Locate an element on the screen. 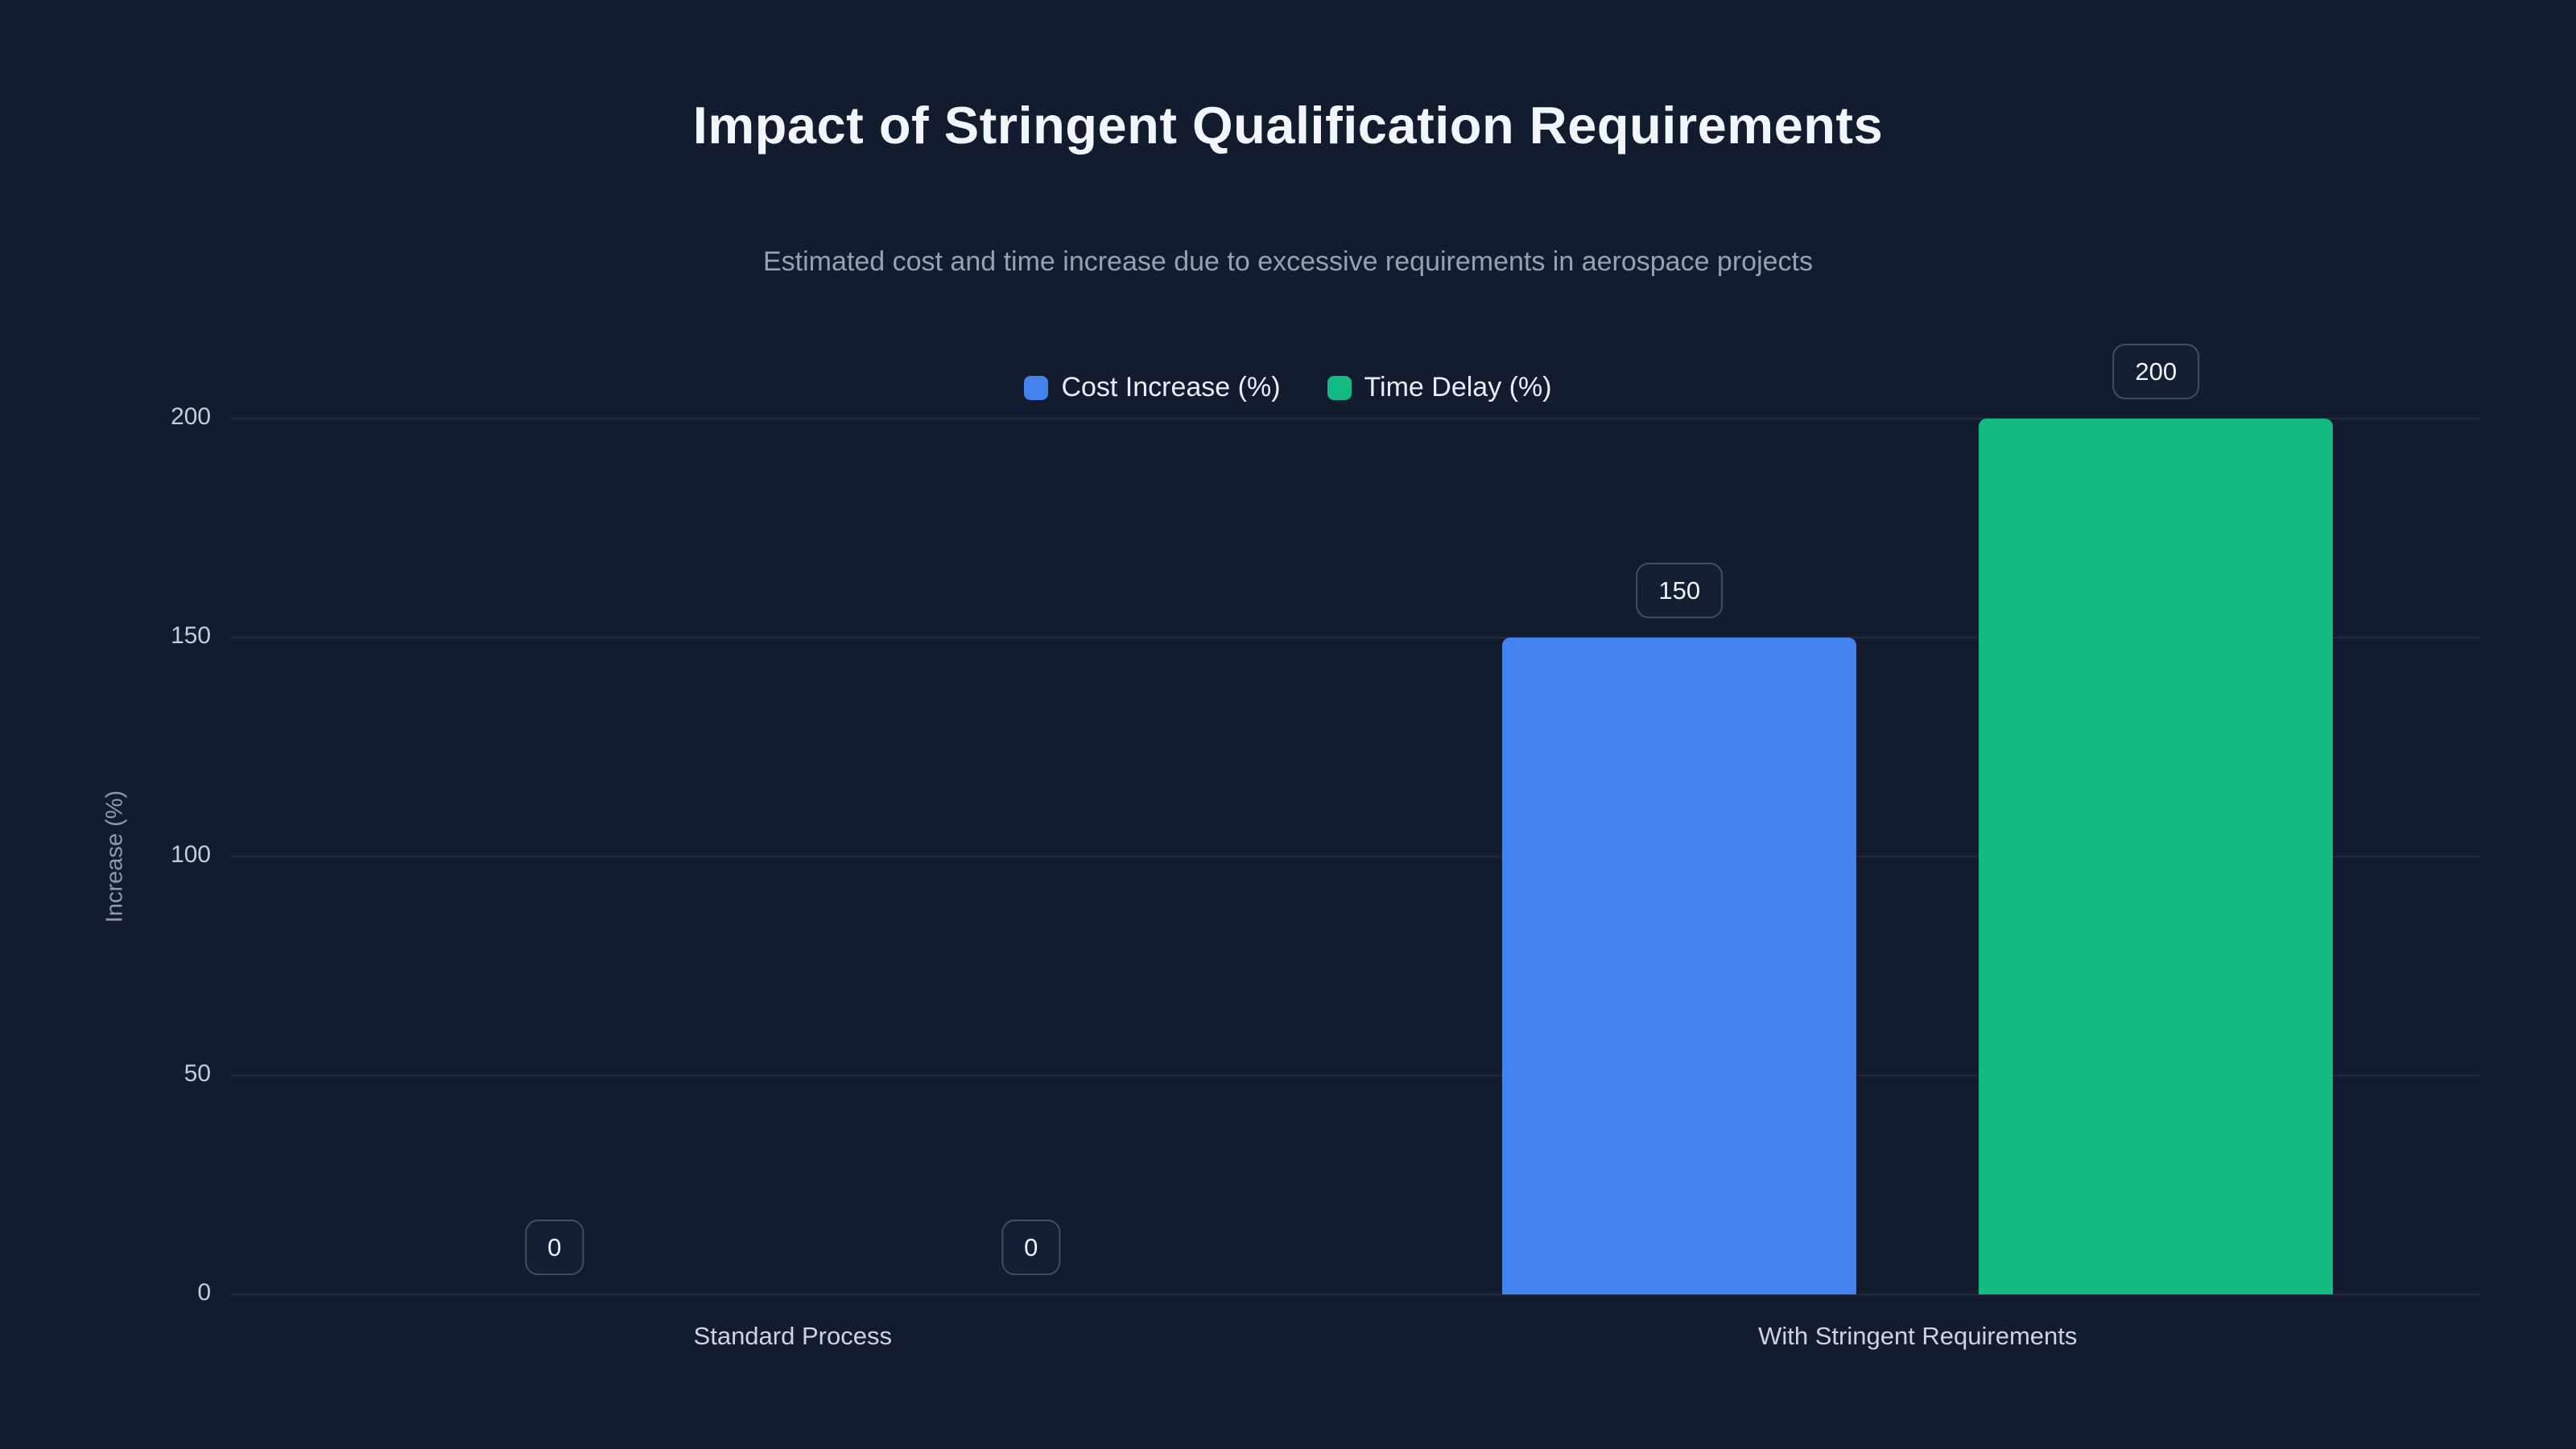  y-tick-label: 200 is located at coordinates (190, 416).